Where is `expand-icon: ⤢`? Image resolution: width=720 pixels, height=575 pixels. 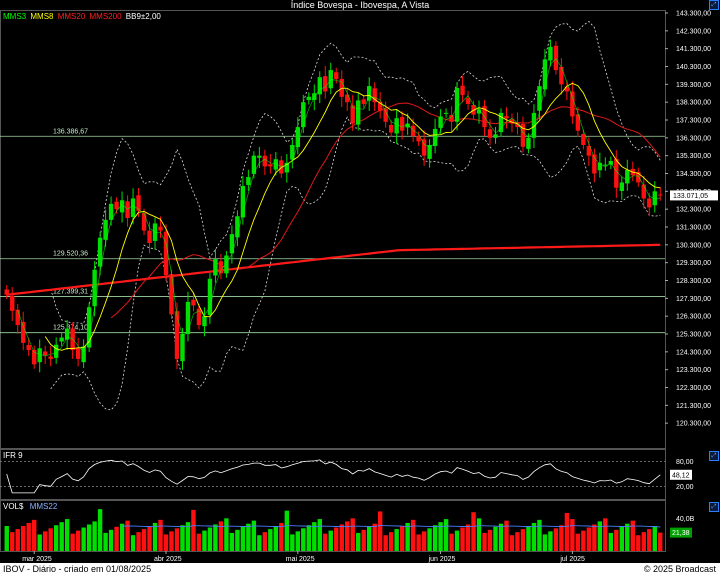
expand-icon: ⤢ is located at coordinates (714, 5).